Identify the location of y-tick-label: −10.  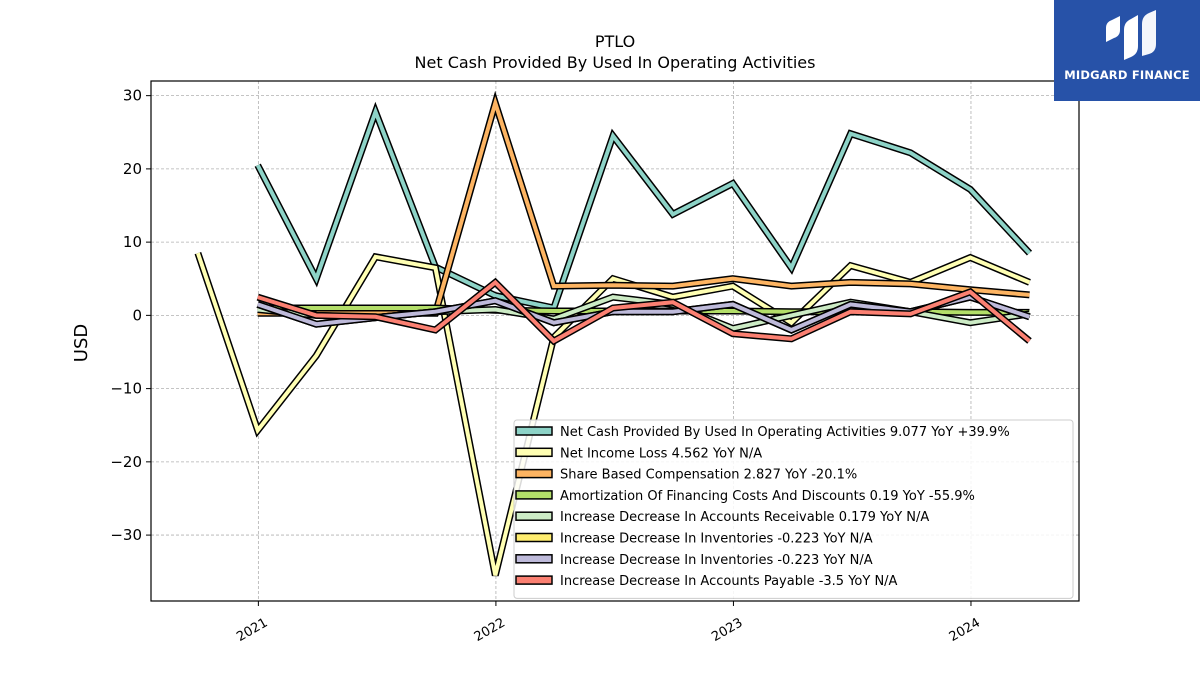
(126, 389).